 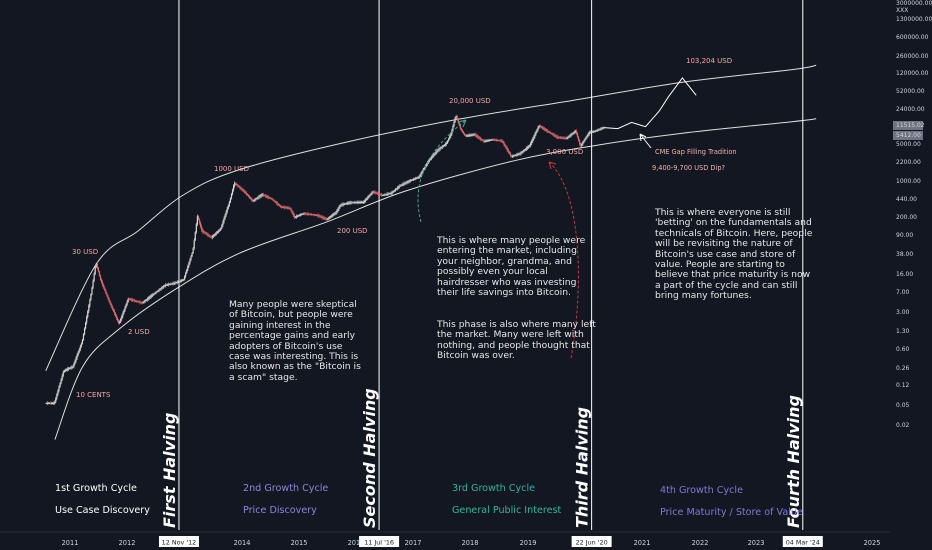 I want to click on halving-date-label: 12 Nov '12, so click(x=179, y=543).